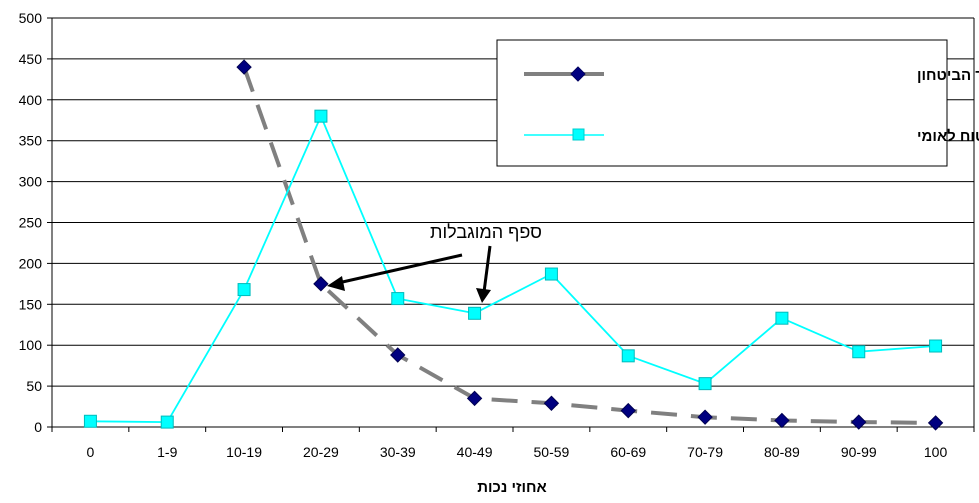  I want to click on x-tick-label-1: 1-9, so click(167, 452).